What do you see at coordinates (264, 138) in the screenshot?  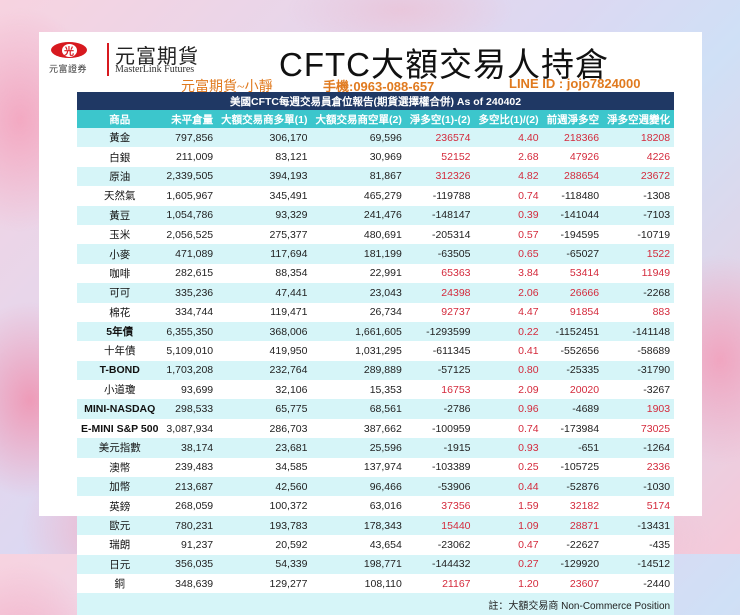 I see `cell-long: 306,170` at bounding box center [264, 138].